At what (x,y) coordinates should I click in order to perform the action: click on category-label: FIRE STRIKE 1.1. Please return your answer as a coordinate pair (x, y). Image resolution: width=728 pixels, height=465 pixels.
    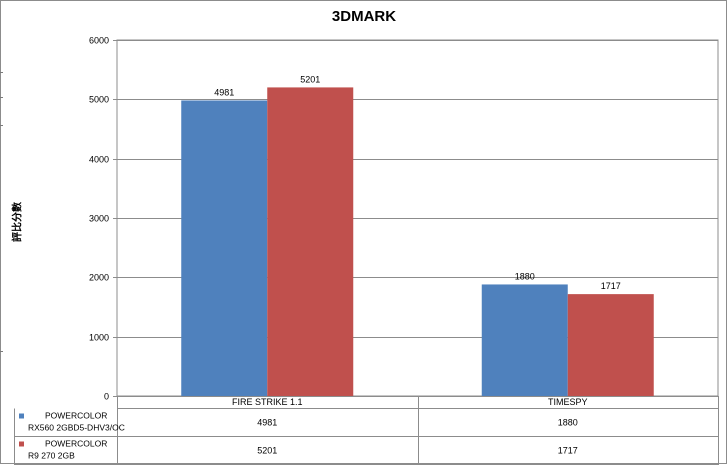
    Looking at the image, I should click on (267, 402).